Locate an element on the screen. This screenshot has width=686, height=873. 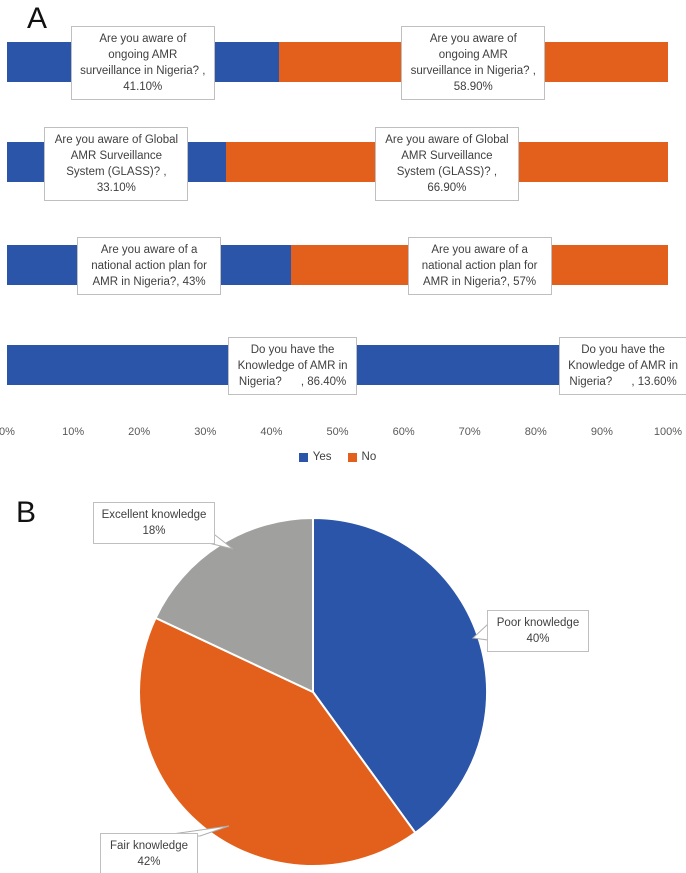
pie-label-callout: Fair knowledge 42% is located at coordinates (149, 853).